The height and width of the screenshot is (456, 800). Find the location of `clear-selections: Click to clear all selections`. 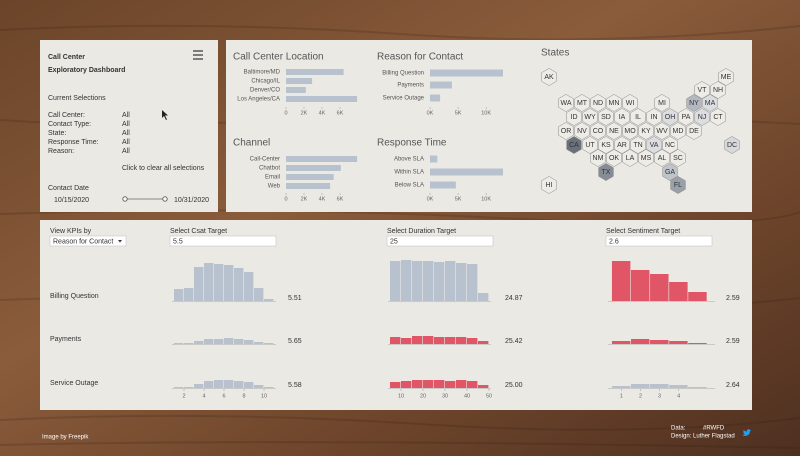

clear-selections: Click to clear all selections is located at coordinates (163, 168).